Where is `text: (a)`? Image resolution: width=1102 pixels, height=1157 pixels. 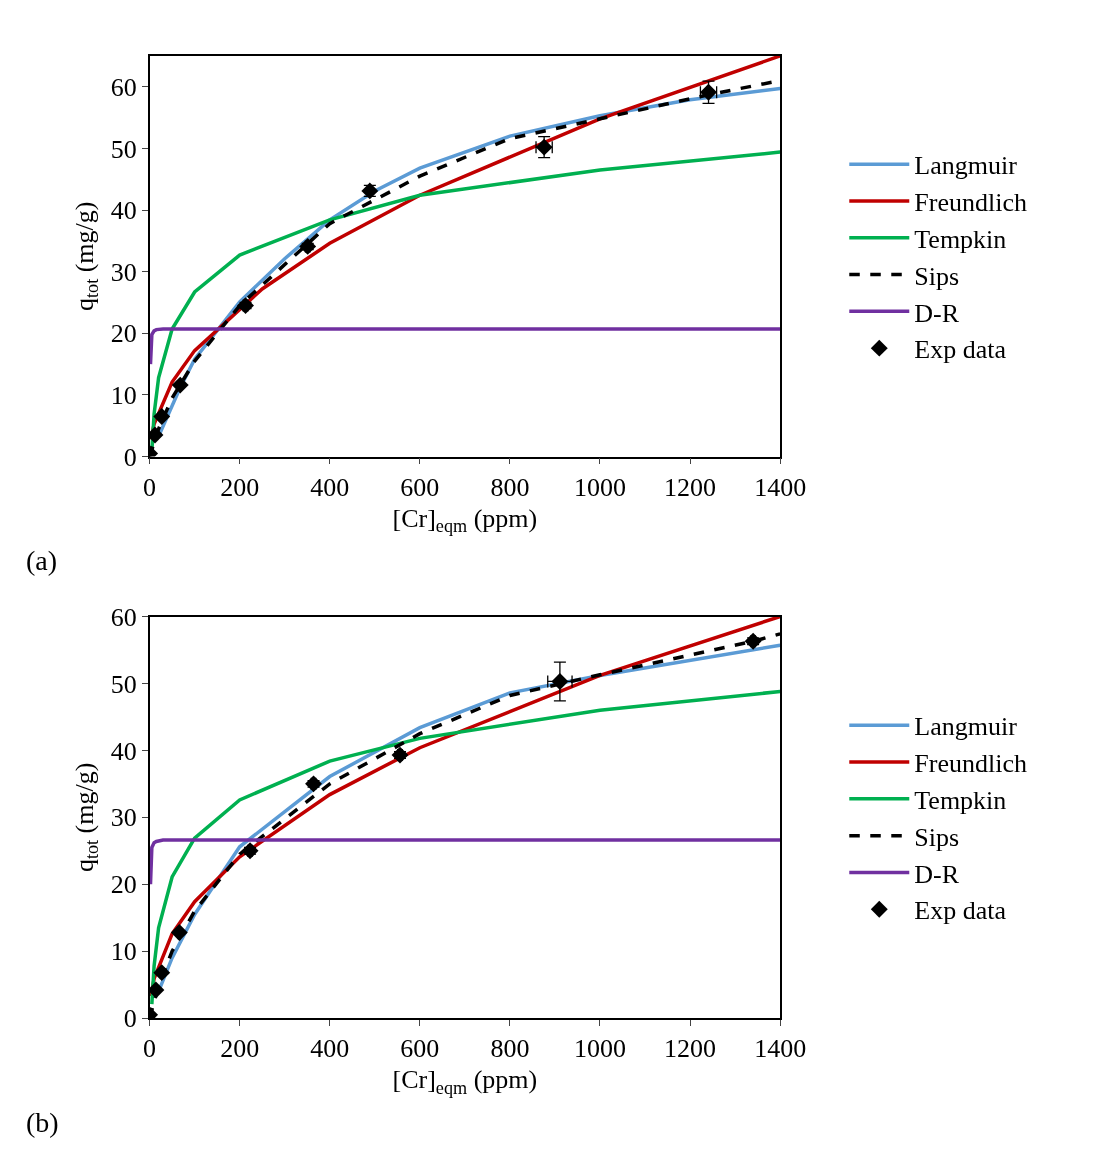
text: (a) is located at coordinates (42, 560).